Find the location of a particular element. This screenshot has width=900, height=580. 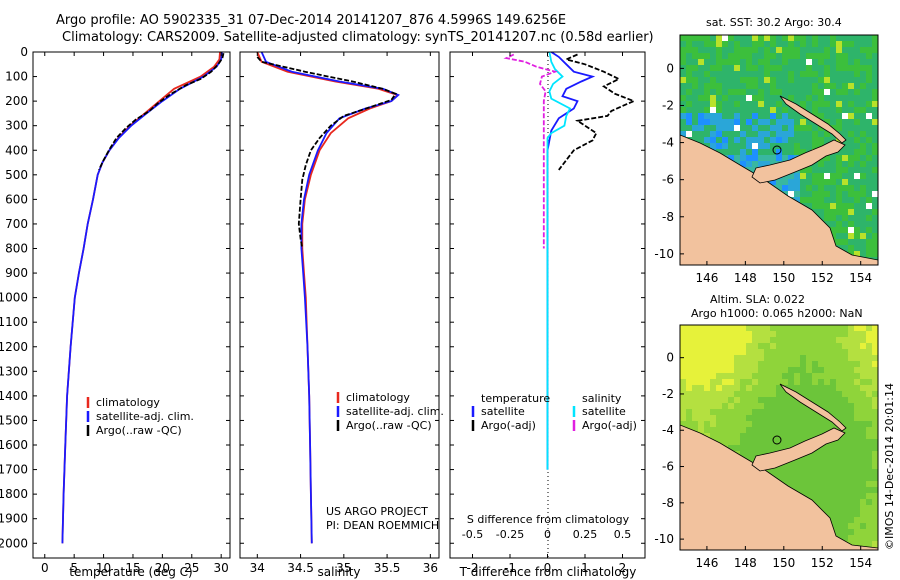

map-y-tick-label: -4 is located at coordinates (668, 143).